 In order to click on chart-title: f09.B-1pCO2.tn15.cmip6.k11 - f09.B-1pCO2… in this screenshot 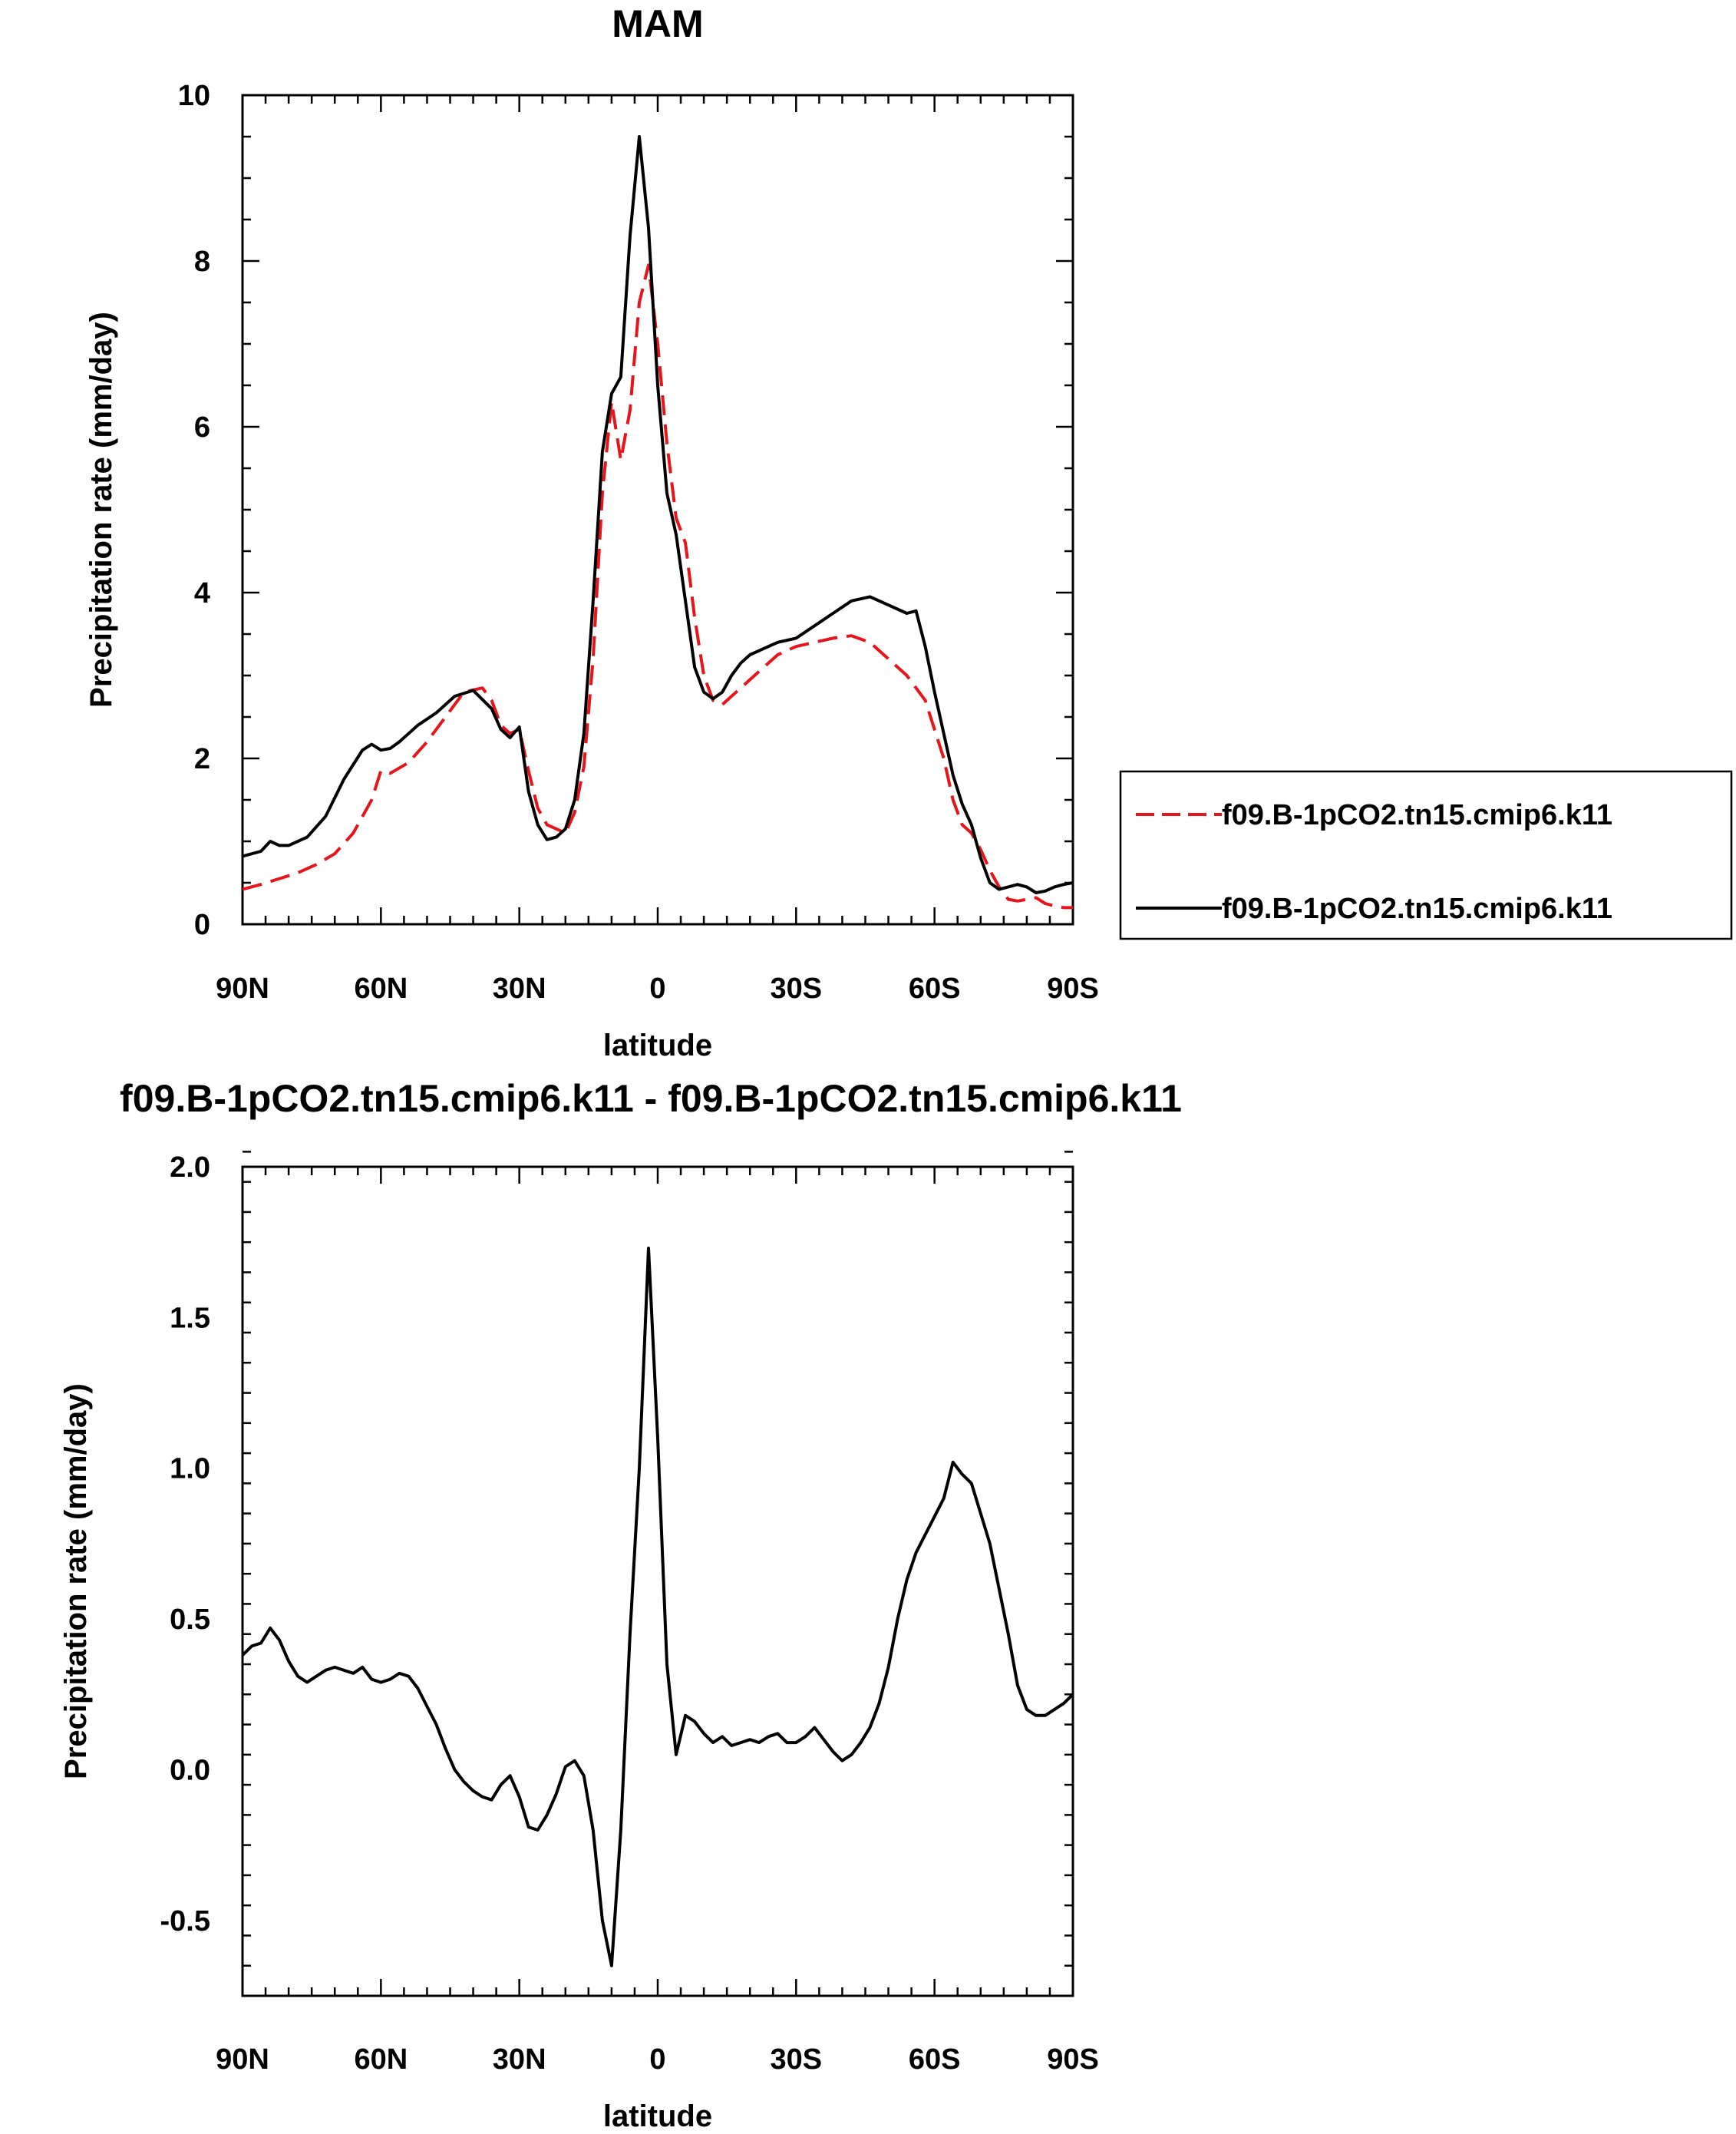, I will do `click(651, 1098)`.